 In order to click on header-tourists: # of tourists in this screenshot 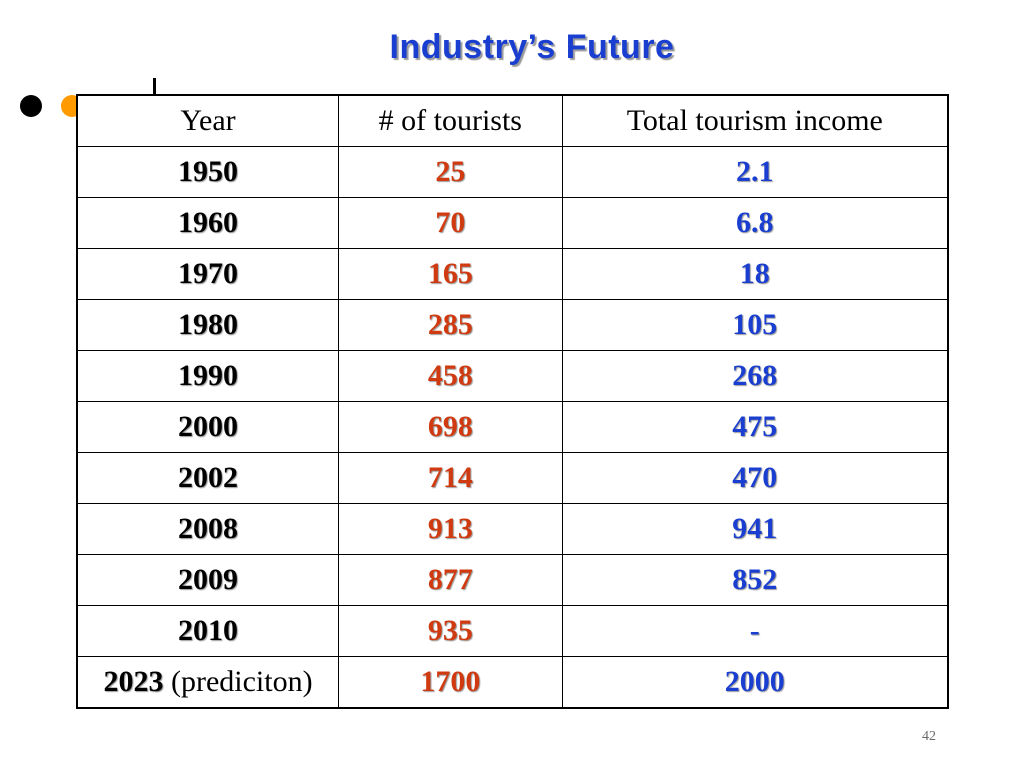, I will do `click(450, 120)`.